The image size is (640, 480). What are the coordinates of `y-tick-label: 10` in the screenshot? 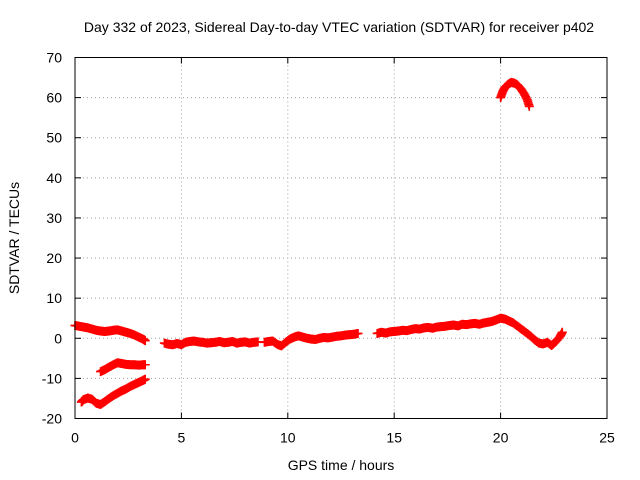 It's located at (54, 298).